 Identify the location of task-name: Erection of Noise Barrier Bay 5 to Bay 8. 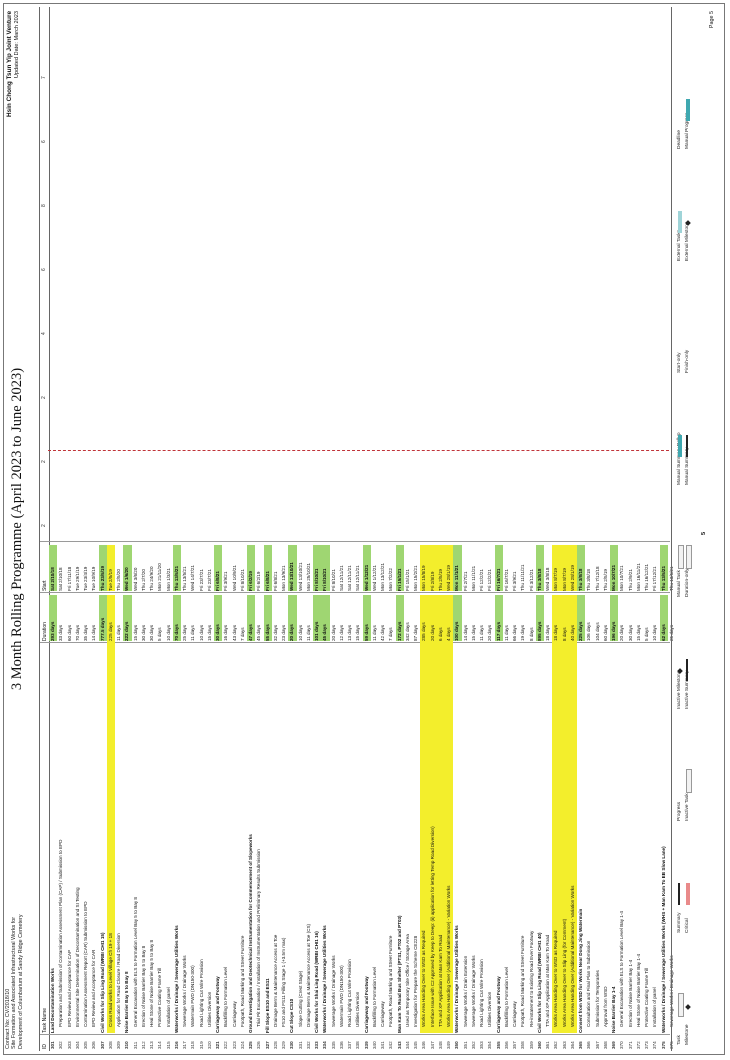
(143, 986).